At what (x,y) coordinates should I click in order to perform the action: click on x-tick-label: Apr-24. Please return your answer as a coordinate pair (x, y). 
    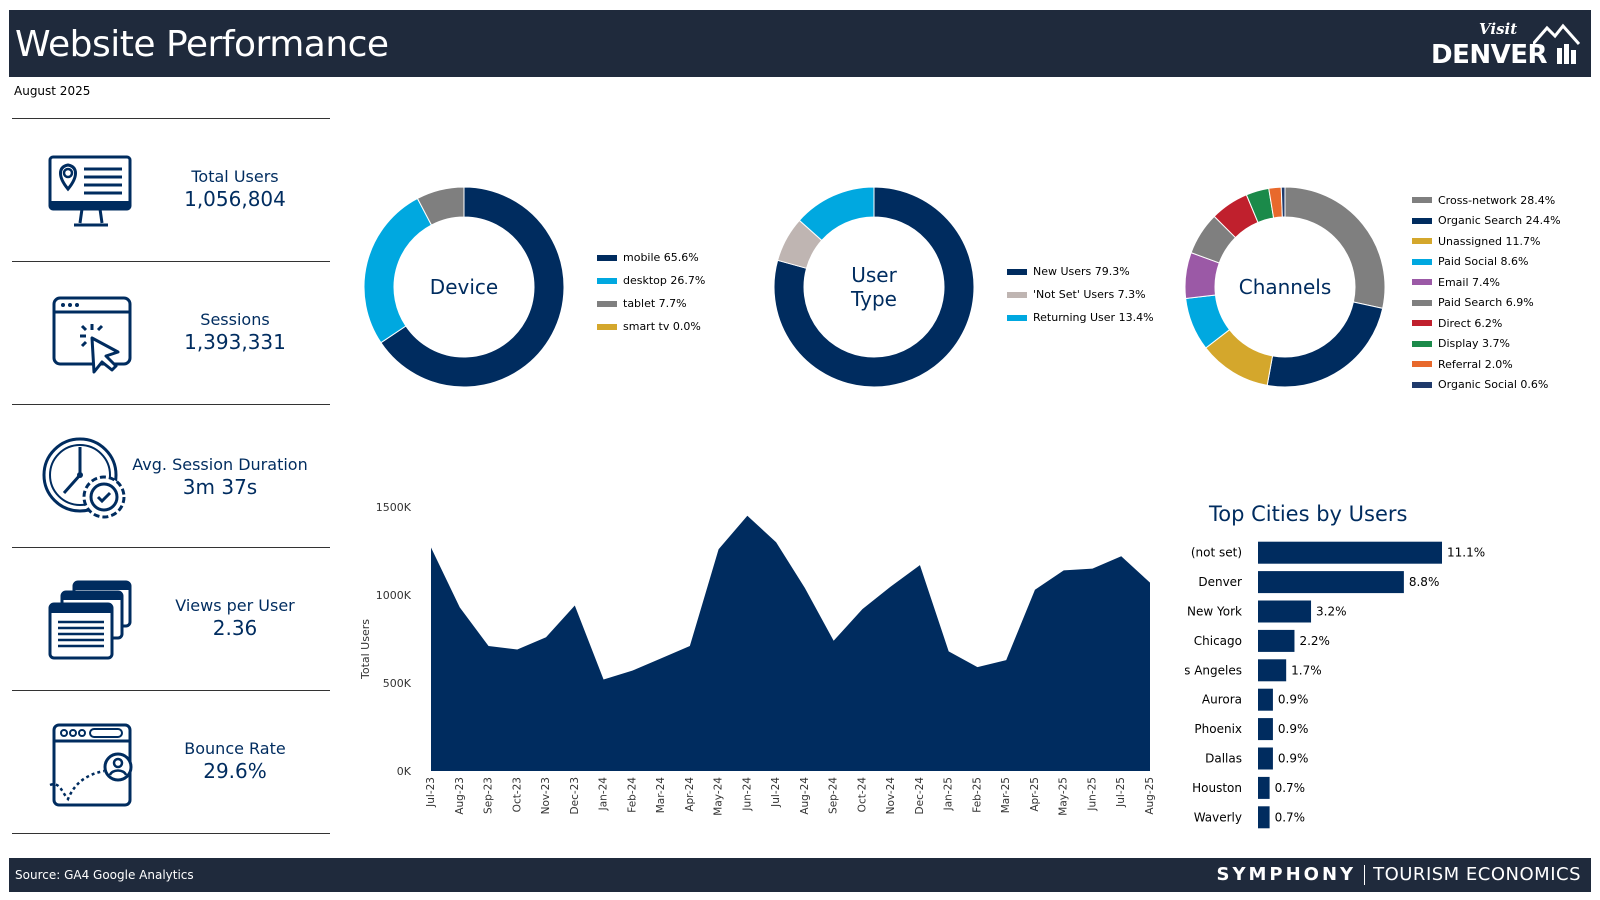
    Looking at the image, I should click on (690, 794).